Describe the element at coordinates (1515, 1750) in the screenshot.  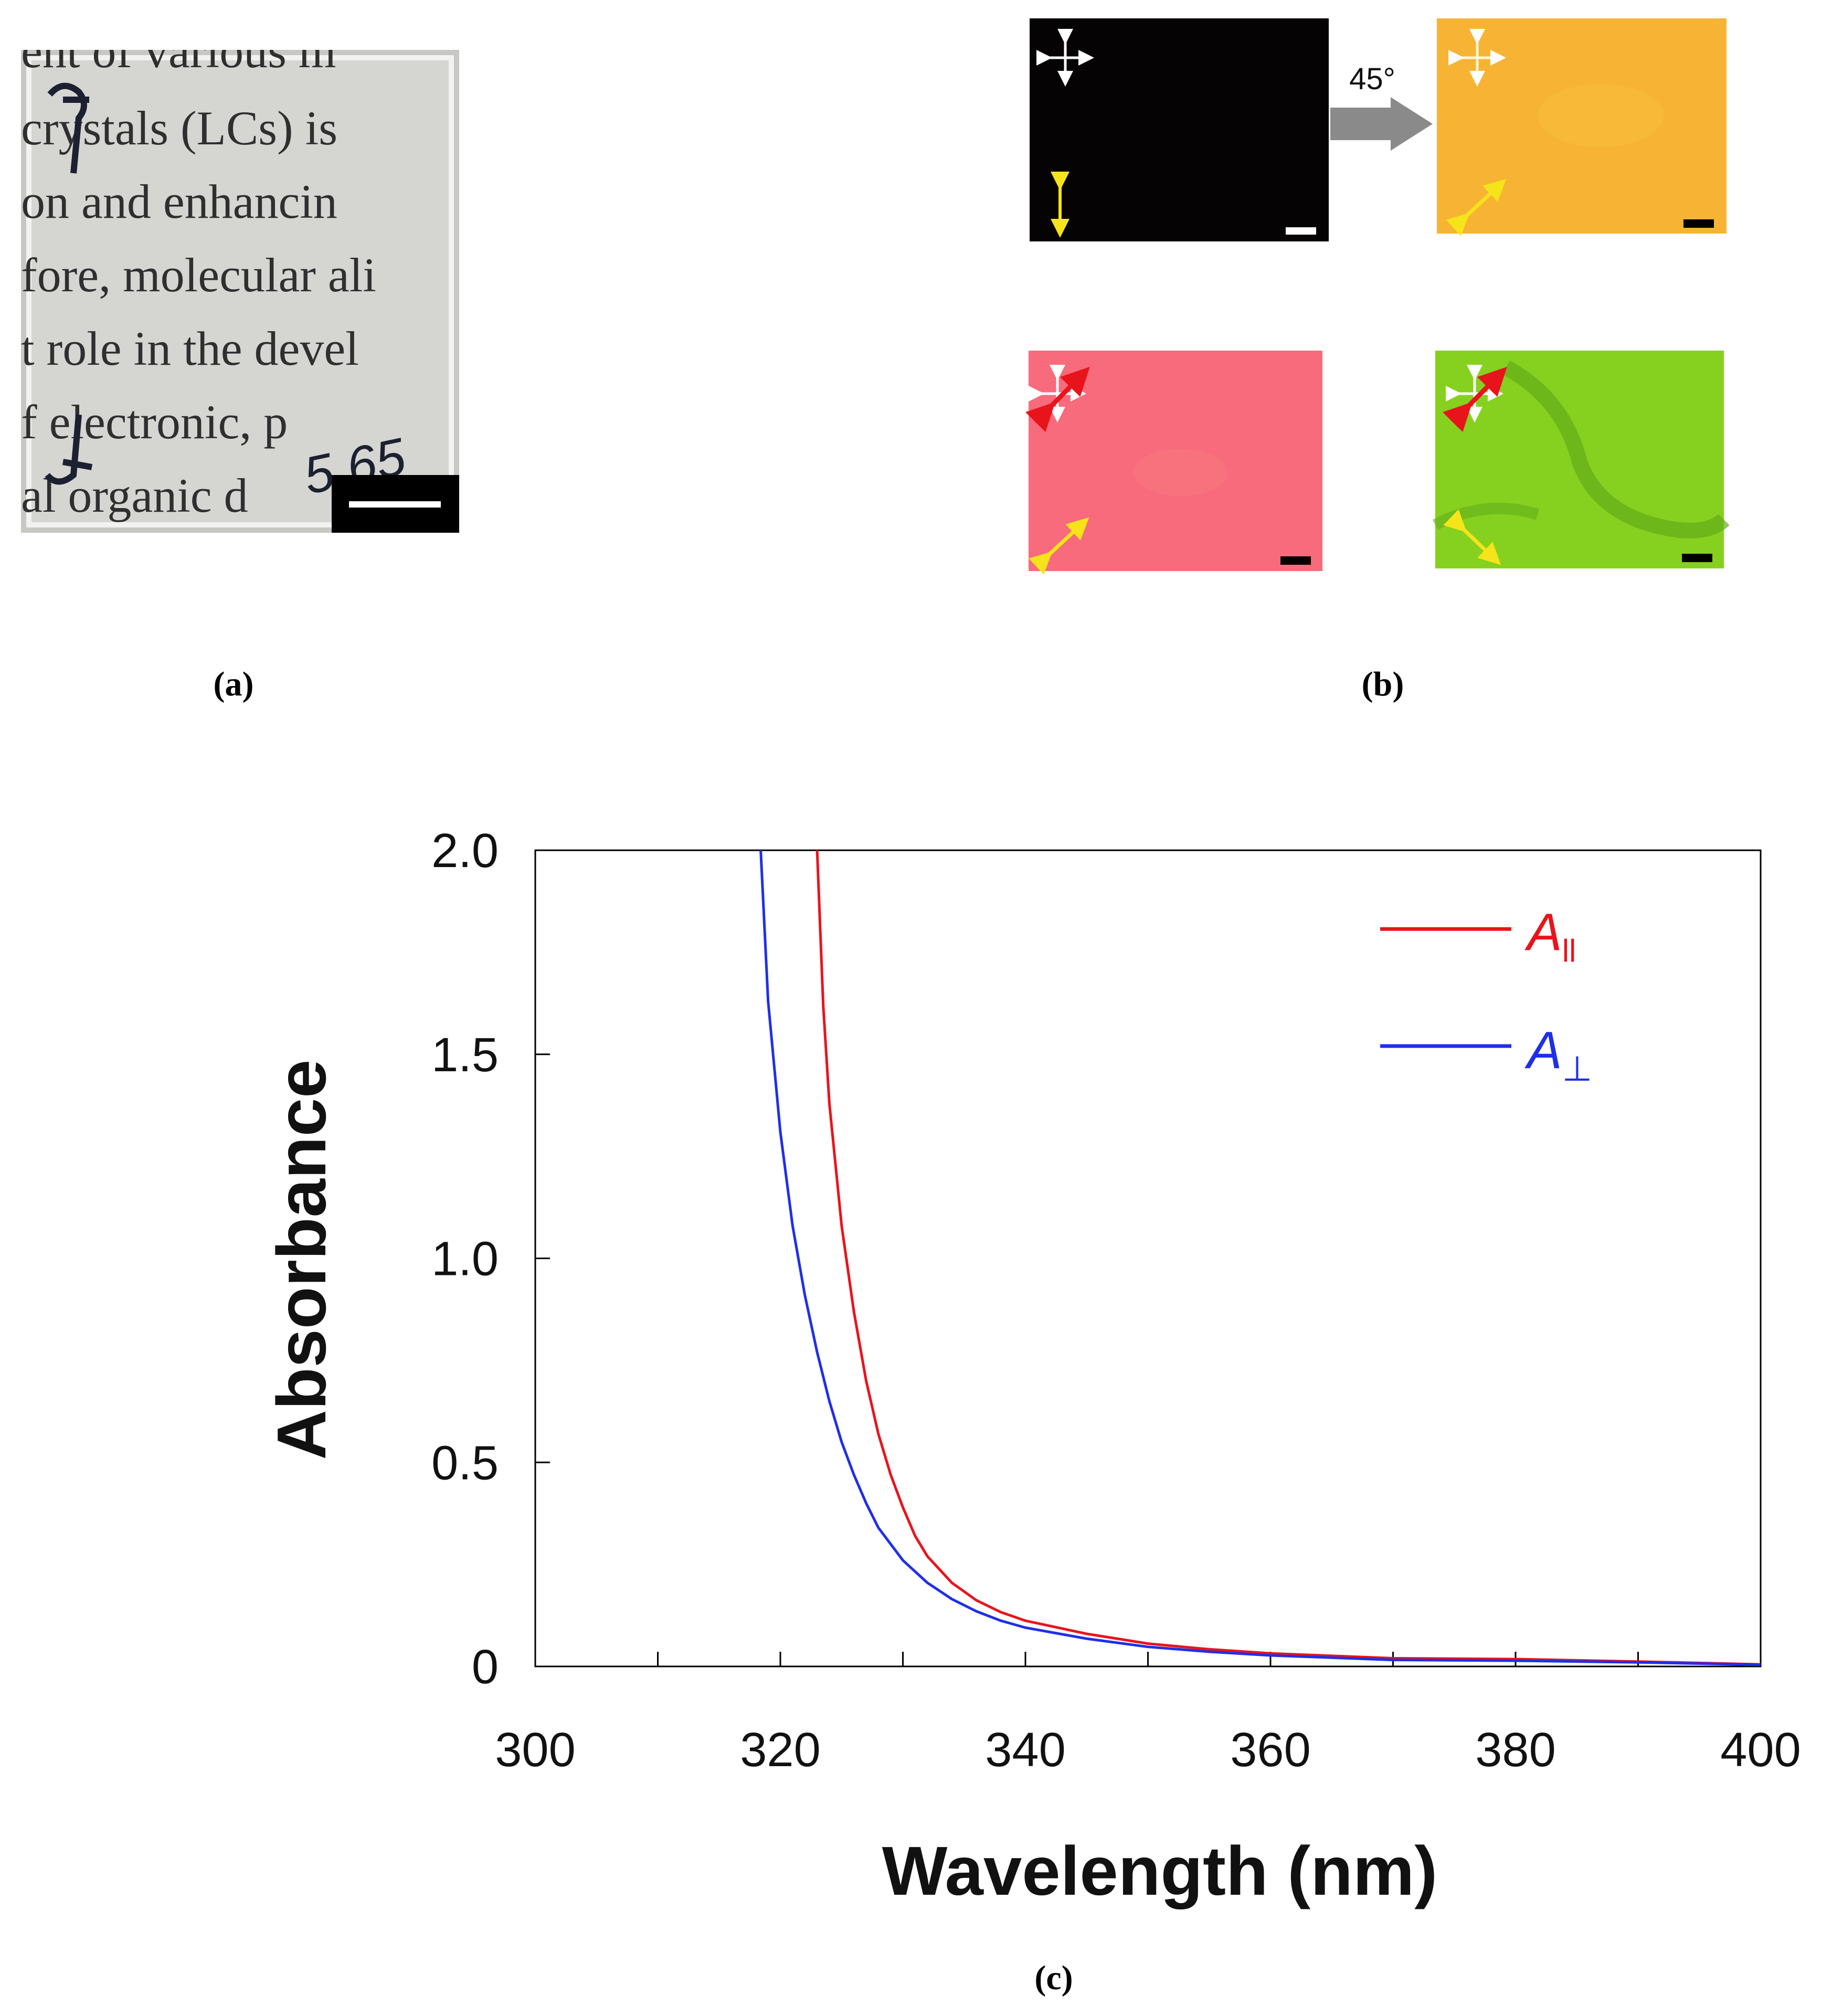
I see `x-tick-label: 380` at that location.